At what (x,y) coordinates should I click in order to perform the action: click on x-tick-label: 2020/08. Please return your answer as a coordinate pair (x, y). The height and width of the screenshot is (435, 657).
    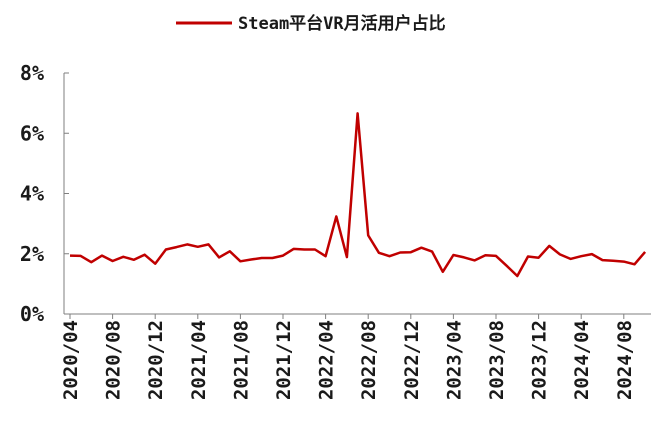
    Looking at the image, I should click on (114, 360).